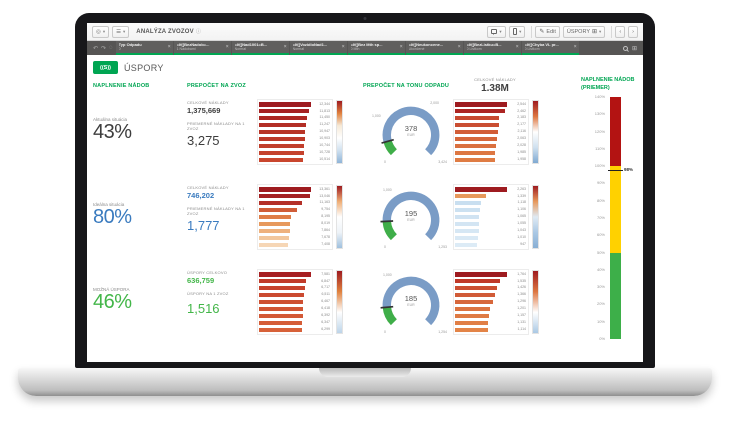  What do you see at coordinates (203, 140) in the screenshot?
I see `metric-value: 3,275` at bounding box center [203, 140].